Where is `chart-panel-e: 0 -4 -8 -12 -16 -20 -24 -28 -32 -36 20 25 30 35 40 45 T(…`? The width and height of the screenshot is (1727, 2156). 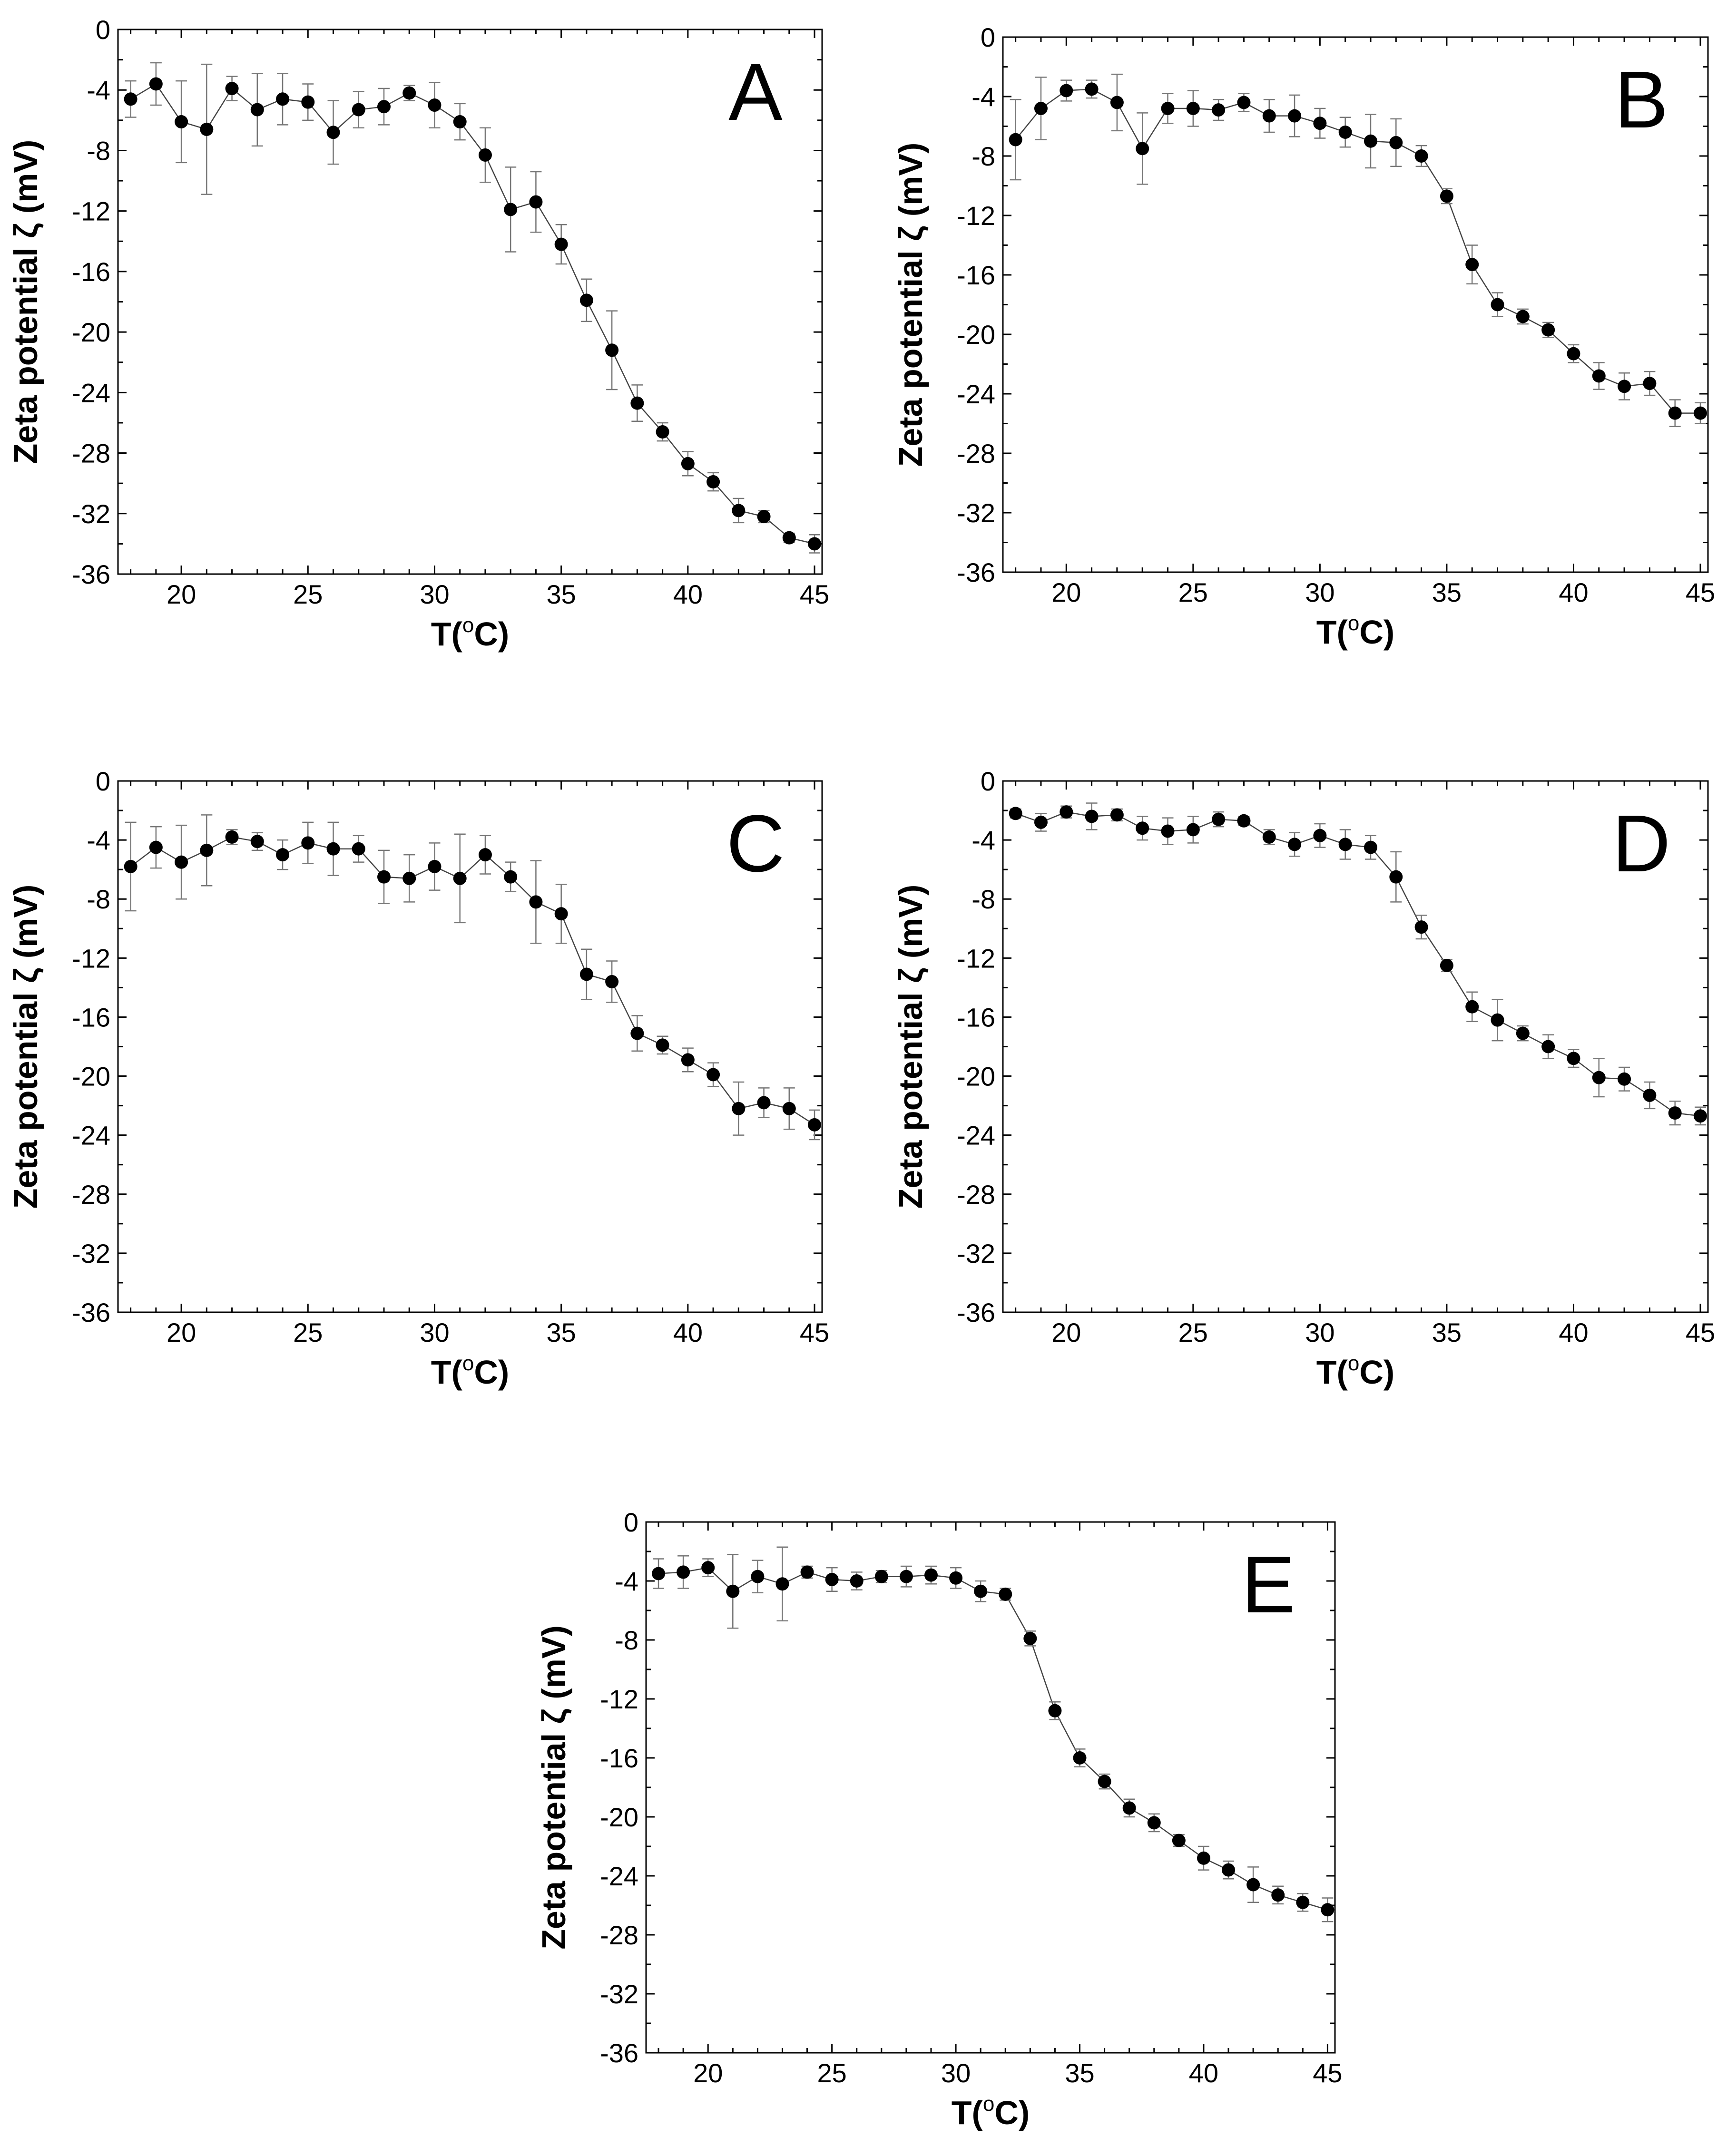
chart-panel-e: 0 -4 -8 -12 -16 -20 -24 -28 -32 -36 20 25 30 35 40 45 T(… is located at coordinates (939, 1819).